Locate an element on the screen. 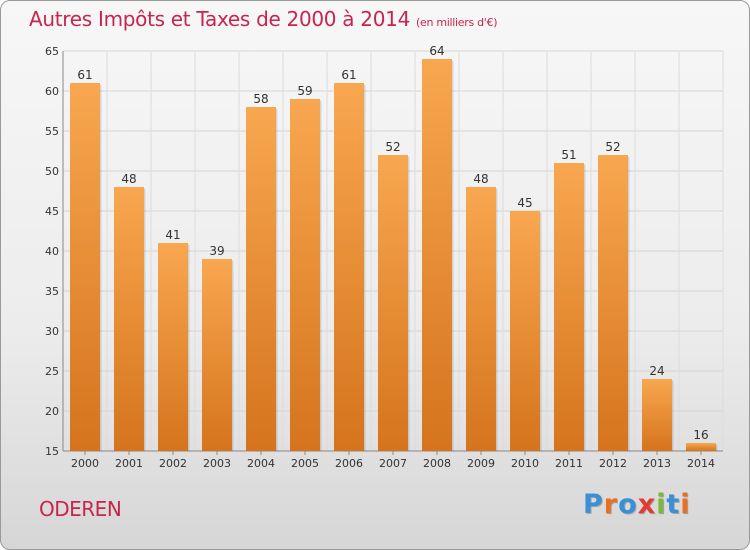  y-tick-label: 30 is located at coordinates (52, 331).